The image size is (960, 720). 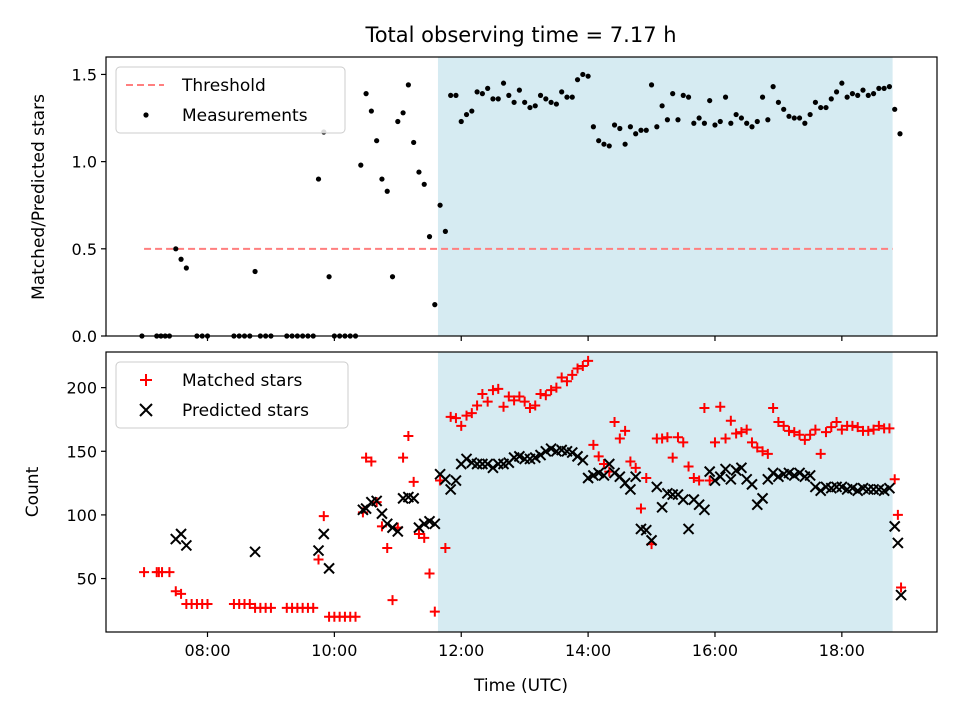 What do you see at coordinates (588, 650) in the screenshot?
I see `x-tick-label: 14:00` at bounding box center [588, 650].